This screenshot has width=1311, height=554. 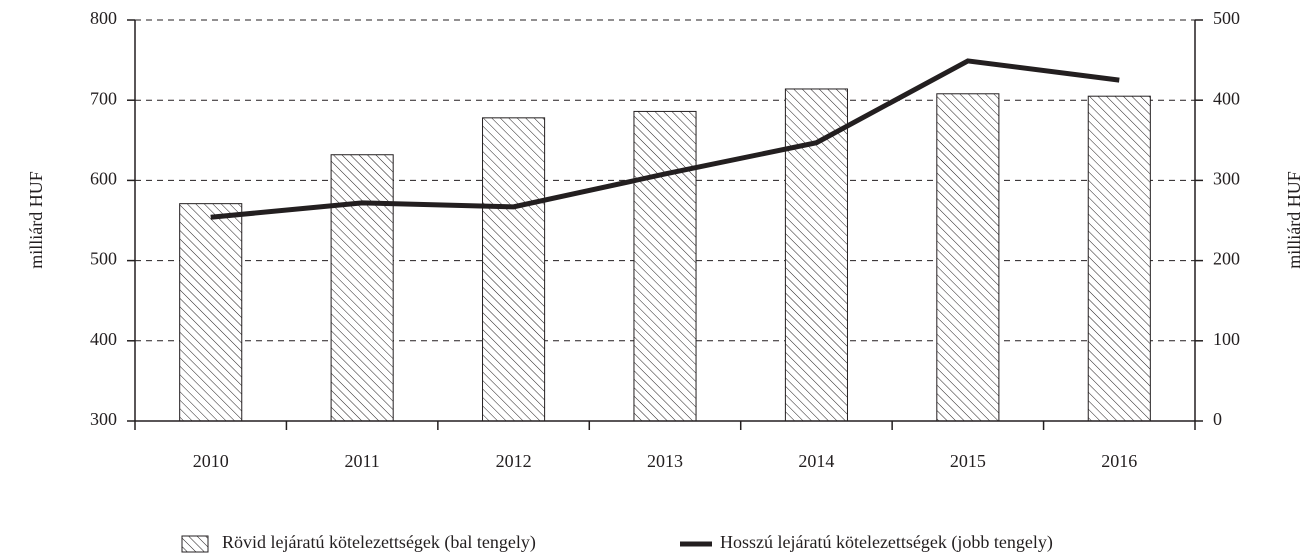 I want to click on y2-axis-label: milliárd HUF, so click(x=1294, y=220).